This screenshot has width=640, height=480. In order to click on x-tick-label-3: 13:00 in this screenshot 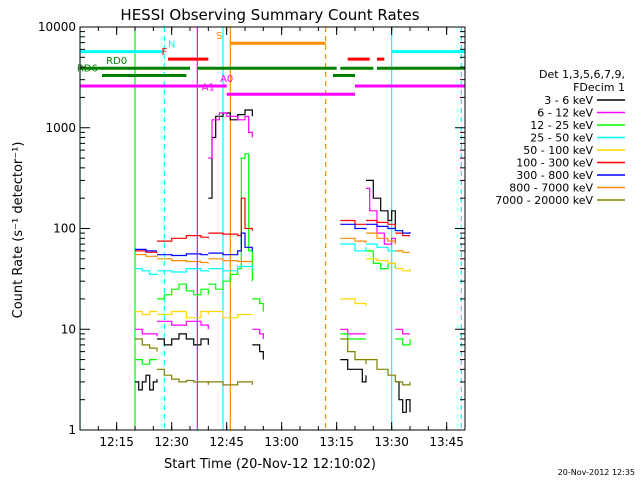, I will do `click(281, 442)`.